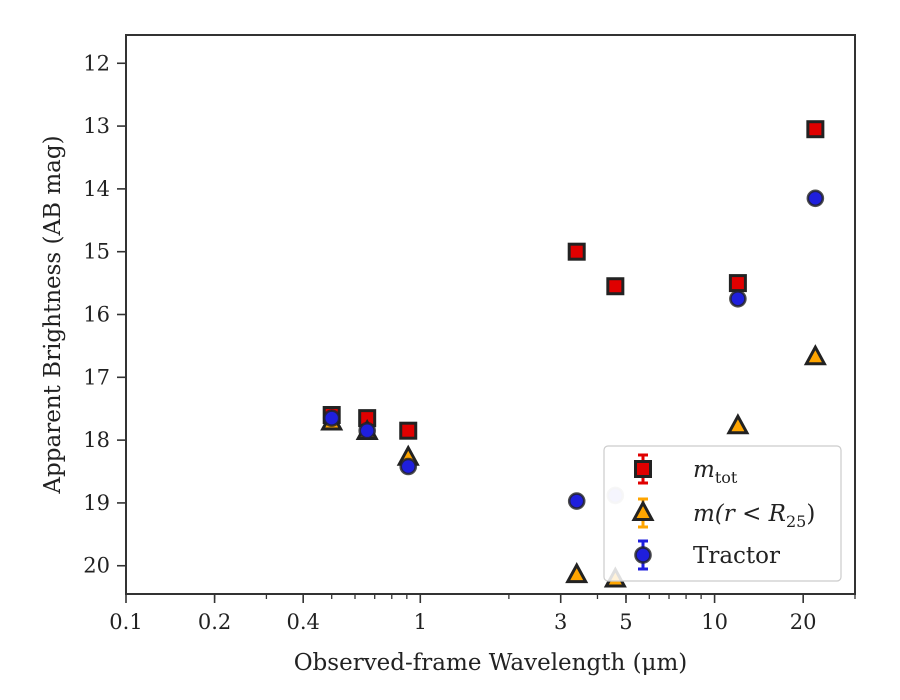 This screenshot has width=900, height=700. I want to click on x-tick-label: 0.1, so click(125, 622).